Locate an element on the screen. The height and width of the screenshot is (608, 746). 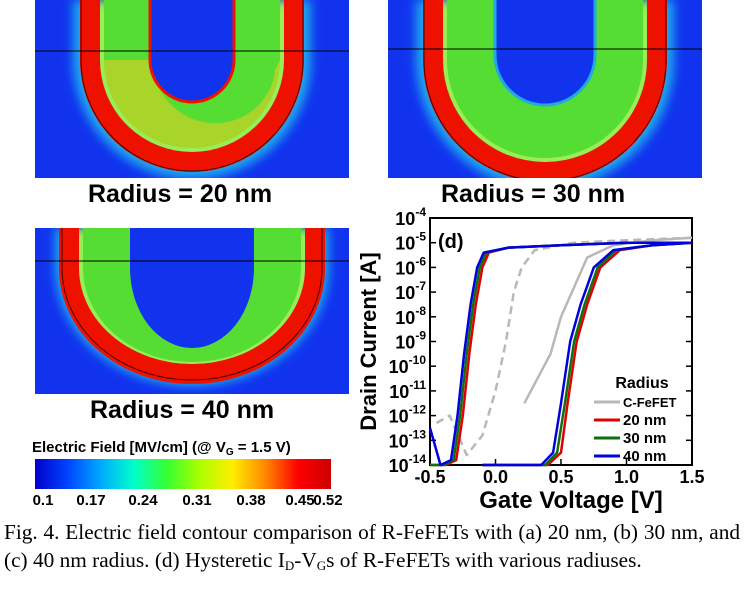
field-plot-30nm is located at coordinates (545, 89).